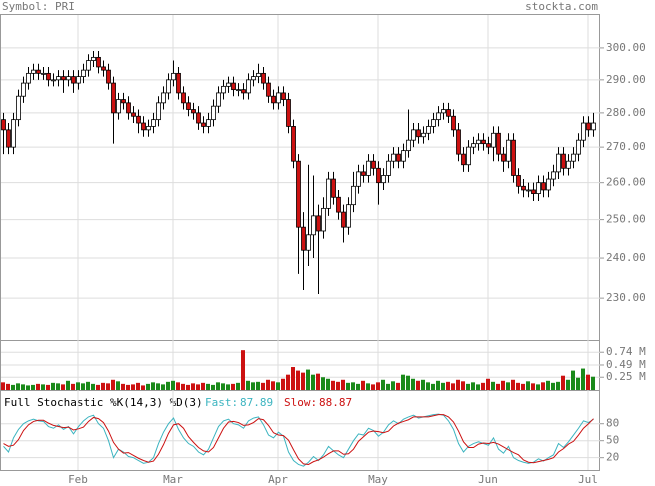  I want to click on stochastic-title: Full Stochastic %K(14,3) %D(3), so click(103, 402).